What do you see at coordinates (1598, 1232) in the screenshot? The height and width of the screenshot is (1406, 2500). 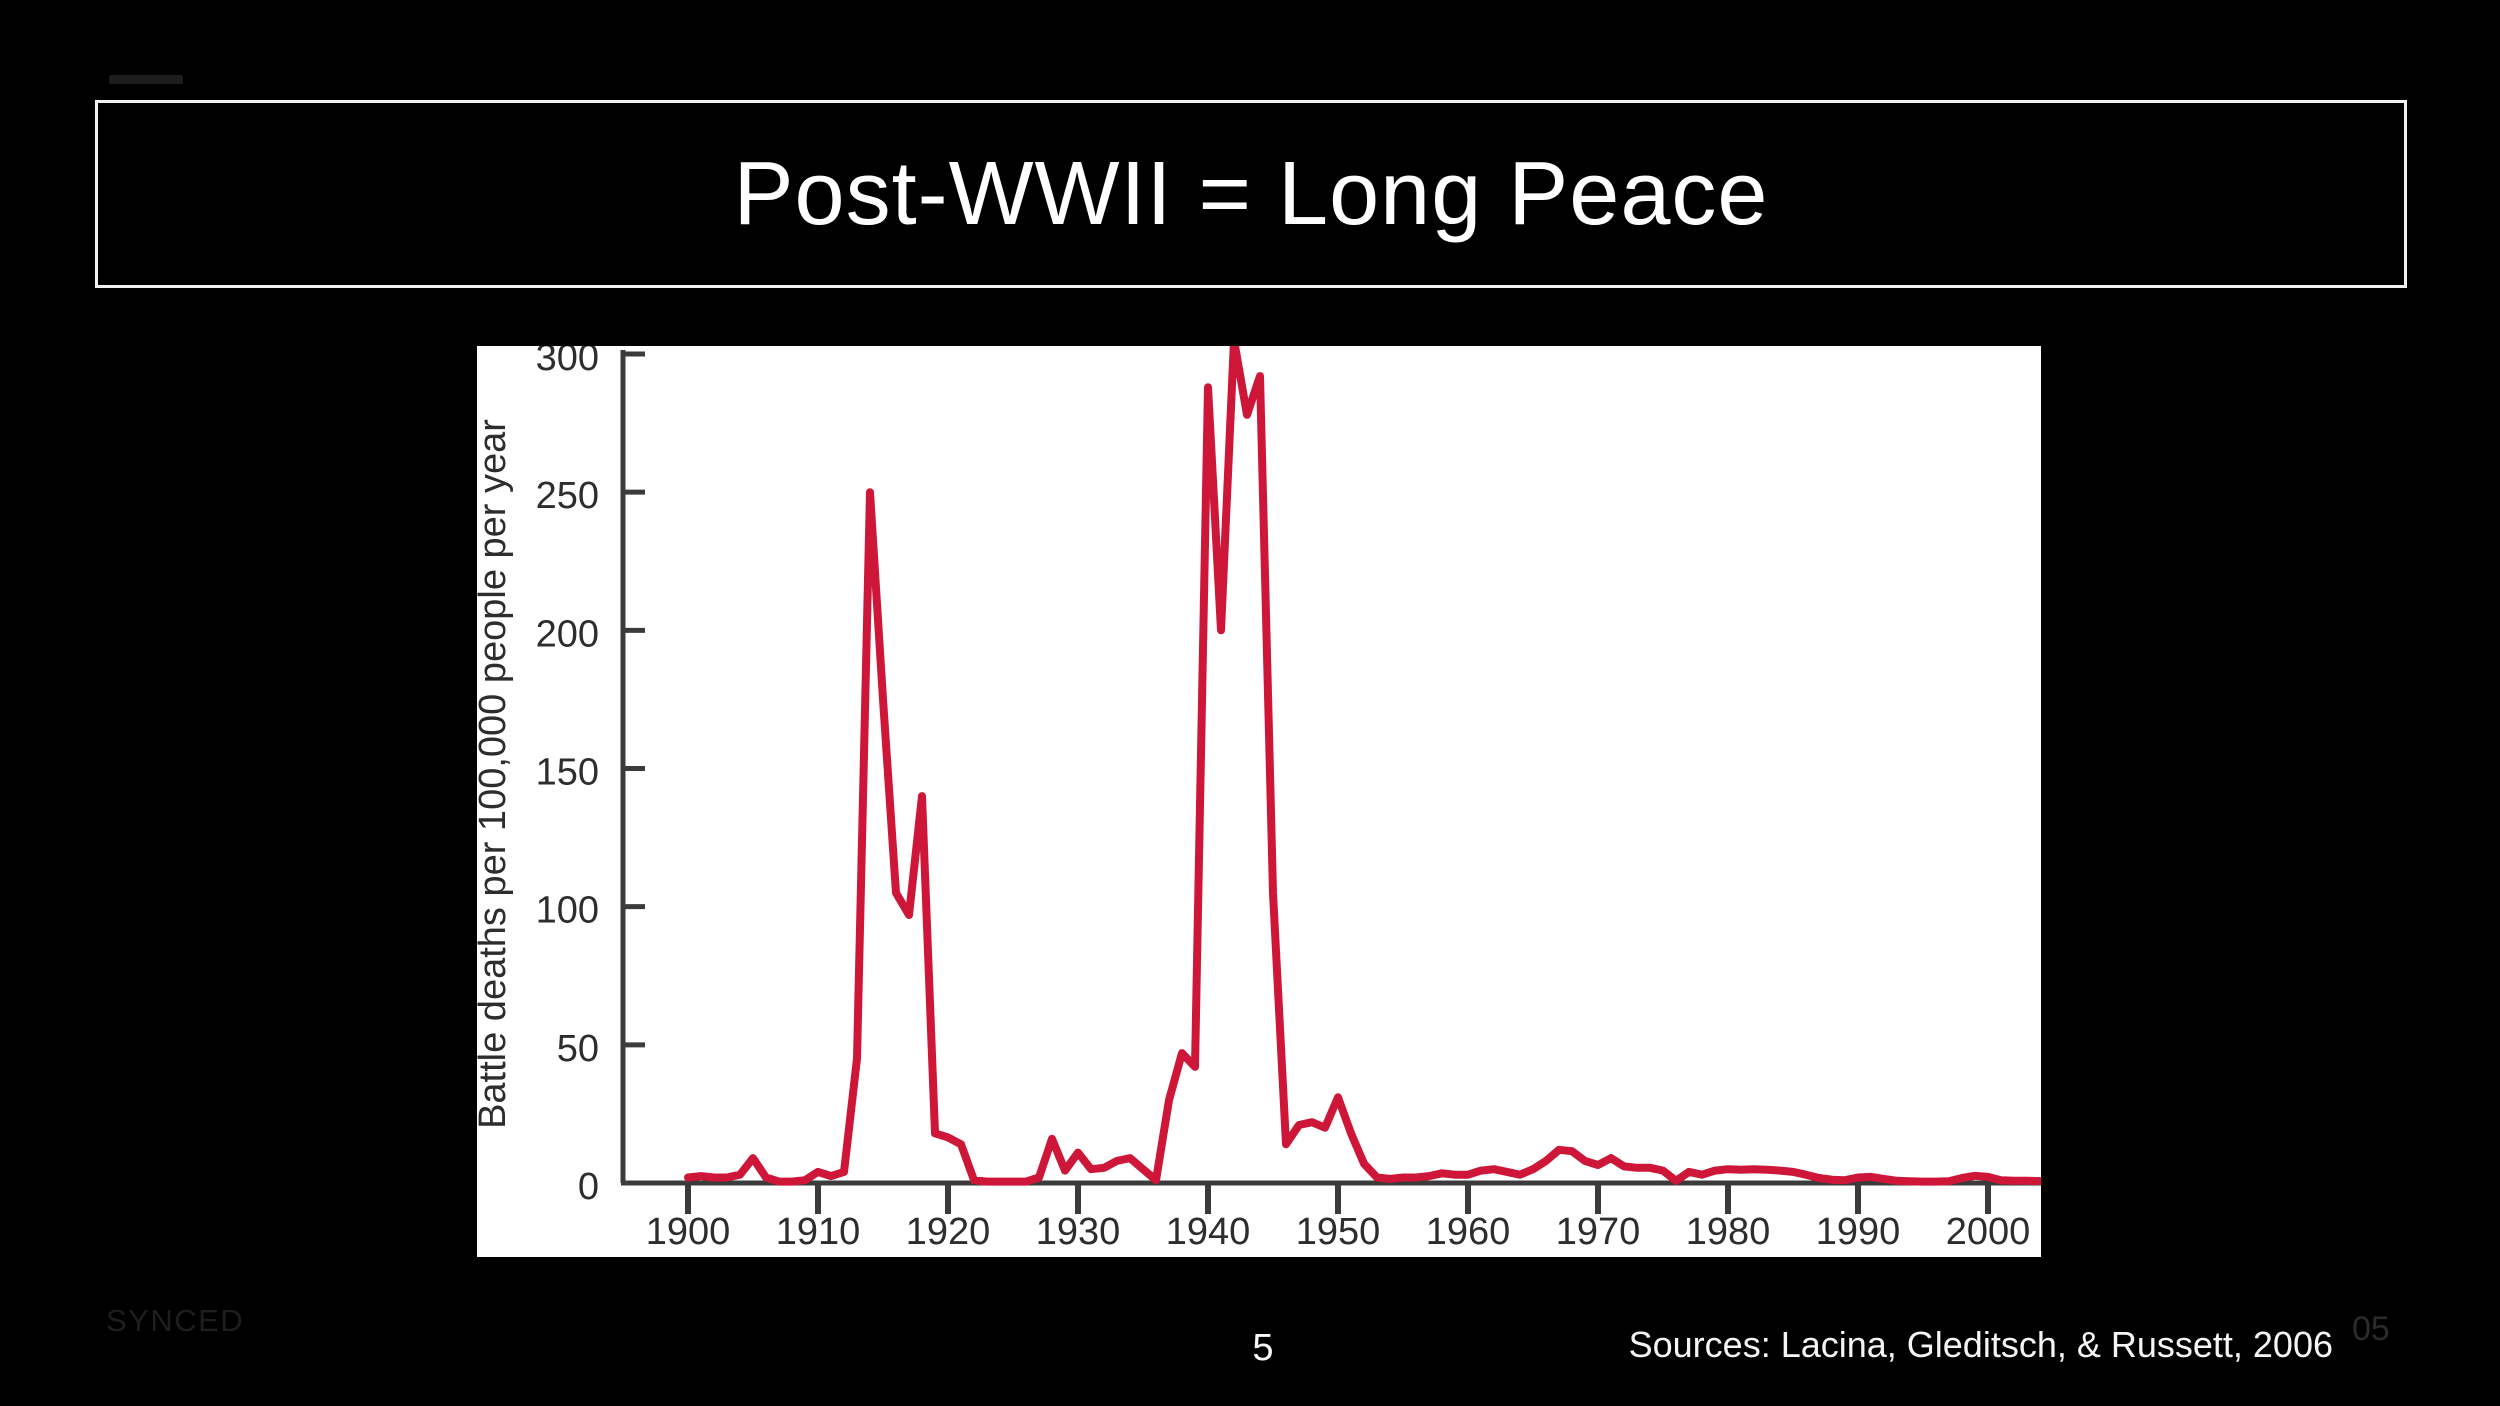 I see `x-tick-label: 1970` at bounding box center [1598, 1232].